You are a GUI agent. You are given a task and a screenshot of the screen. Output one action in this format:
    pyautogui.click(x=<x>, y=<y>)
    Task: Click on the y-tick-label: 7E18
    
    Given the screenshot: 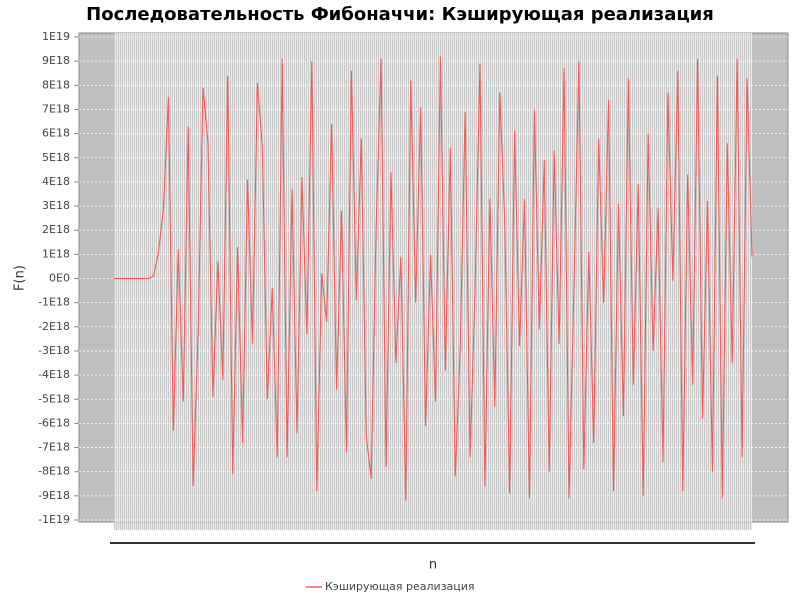 What is the action you would take?
    pyautogui.click(x=56, y=108)
    